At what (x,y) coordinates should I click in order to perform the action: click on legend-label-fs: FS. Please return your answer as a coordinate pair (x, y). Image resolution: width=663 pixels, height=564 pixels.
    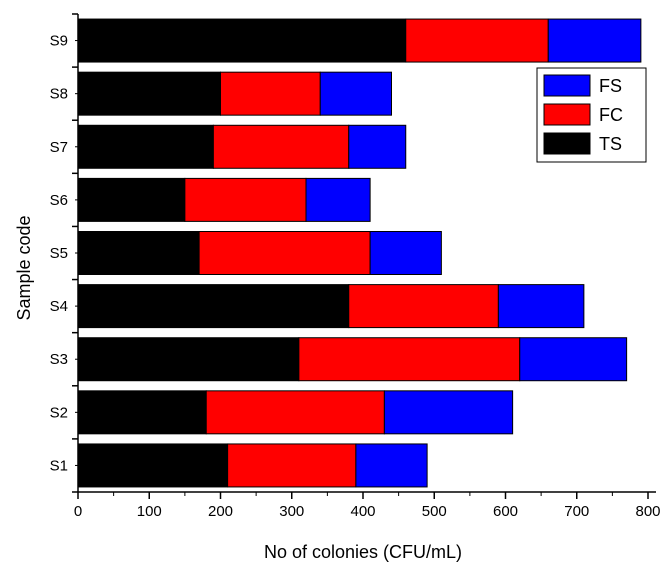
    Looking at the image, I should click on (610, 86).